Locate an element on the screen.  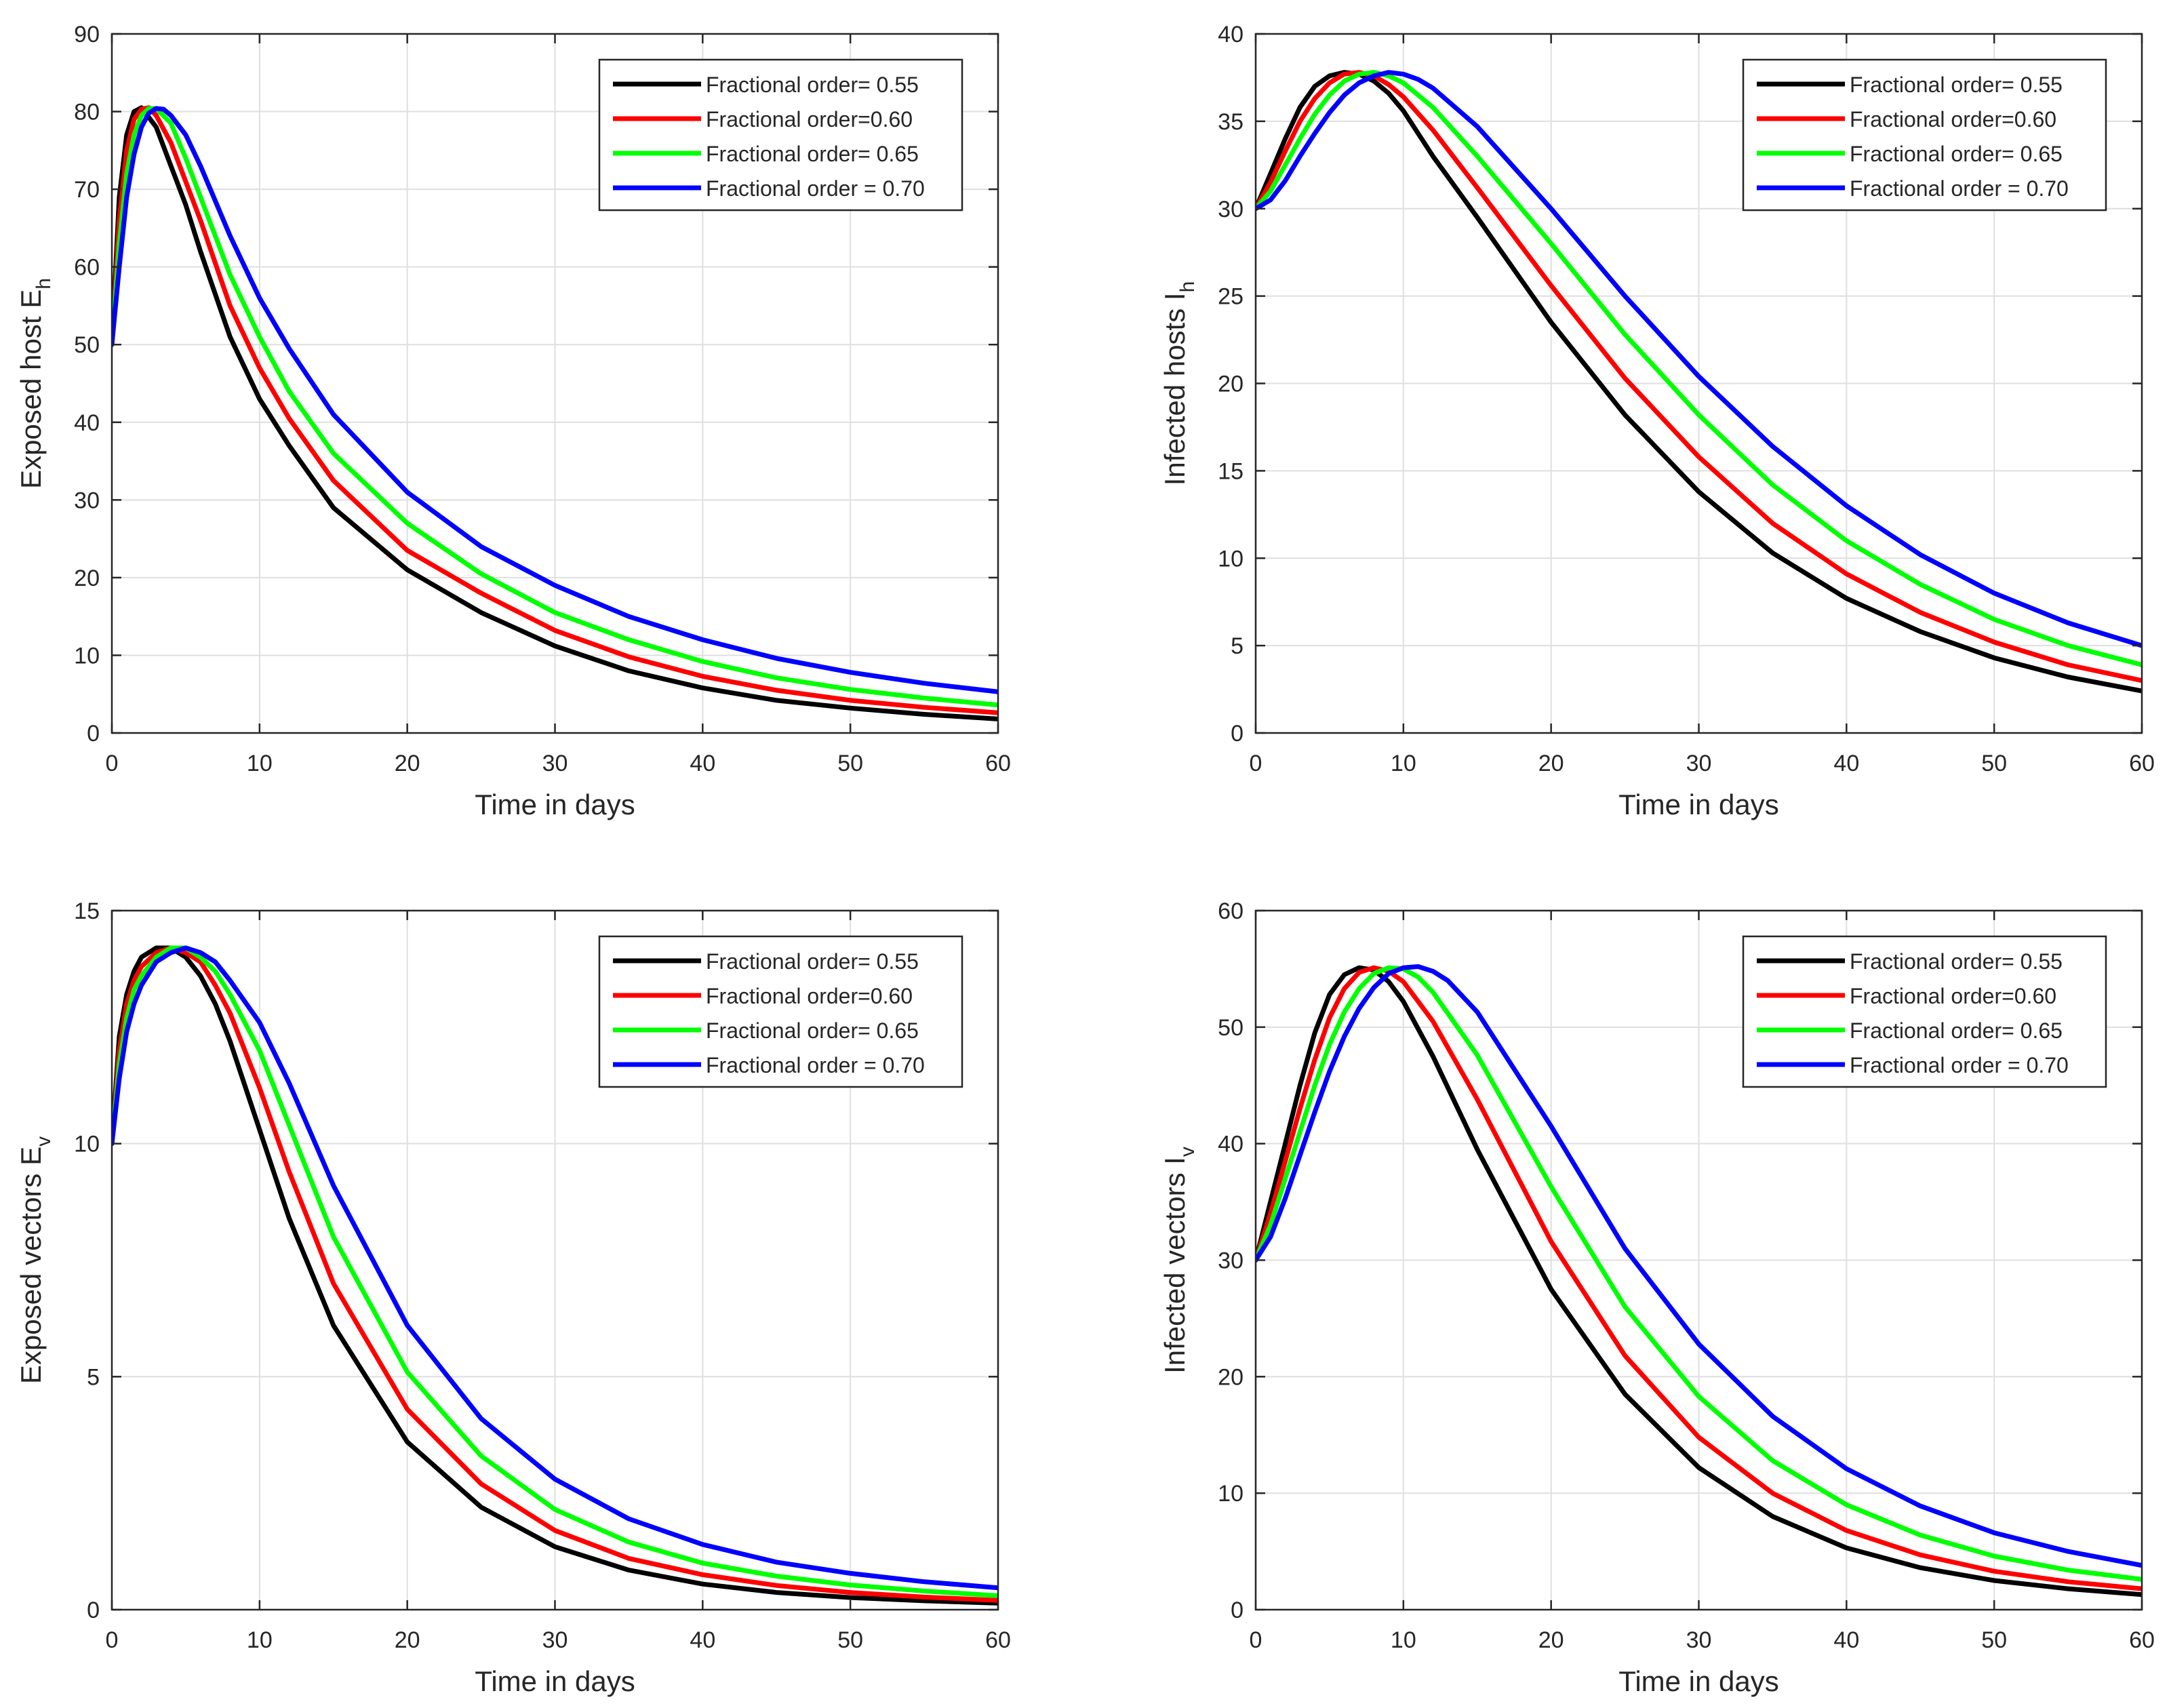
y-axis-label: Exposed vectors Ev is located at coordinates (35, 1260).